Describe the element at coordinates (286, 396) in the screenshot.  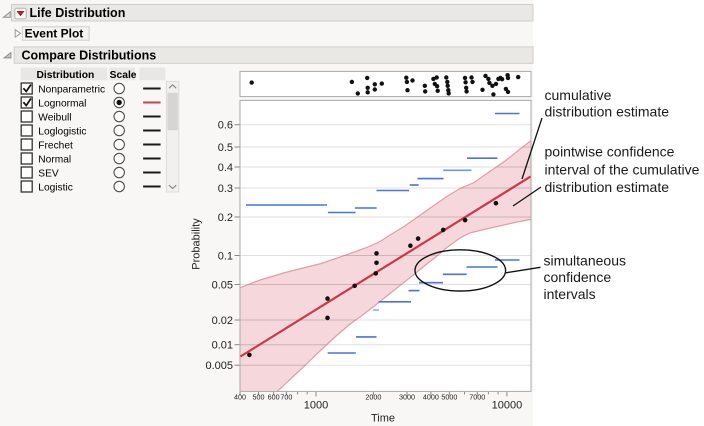
I see `svg-text: 700` at that location.